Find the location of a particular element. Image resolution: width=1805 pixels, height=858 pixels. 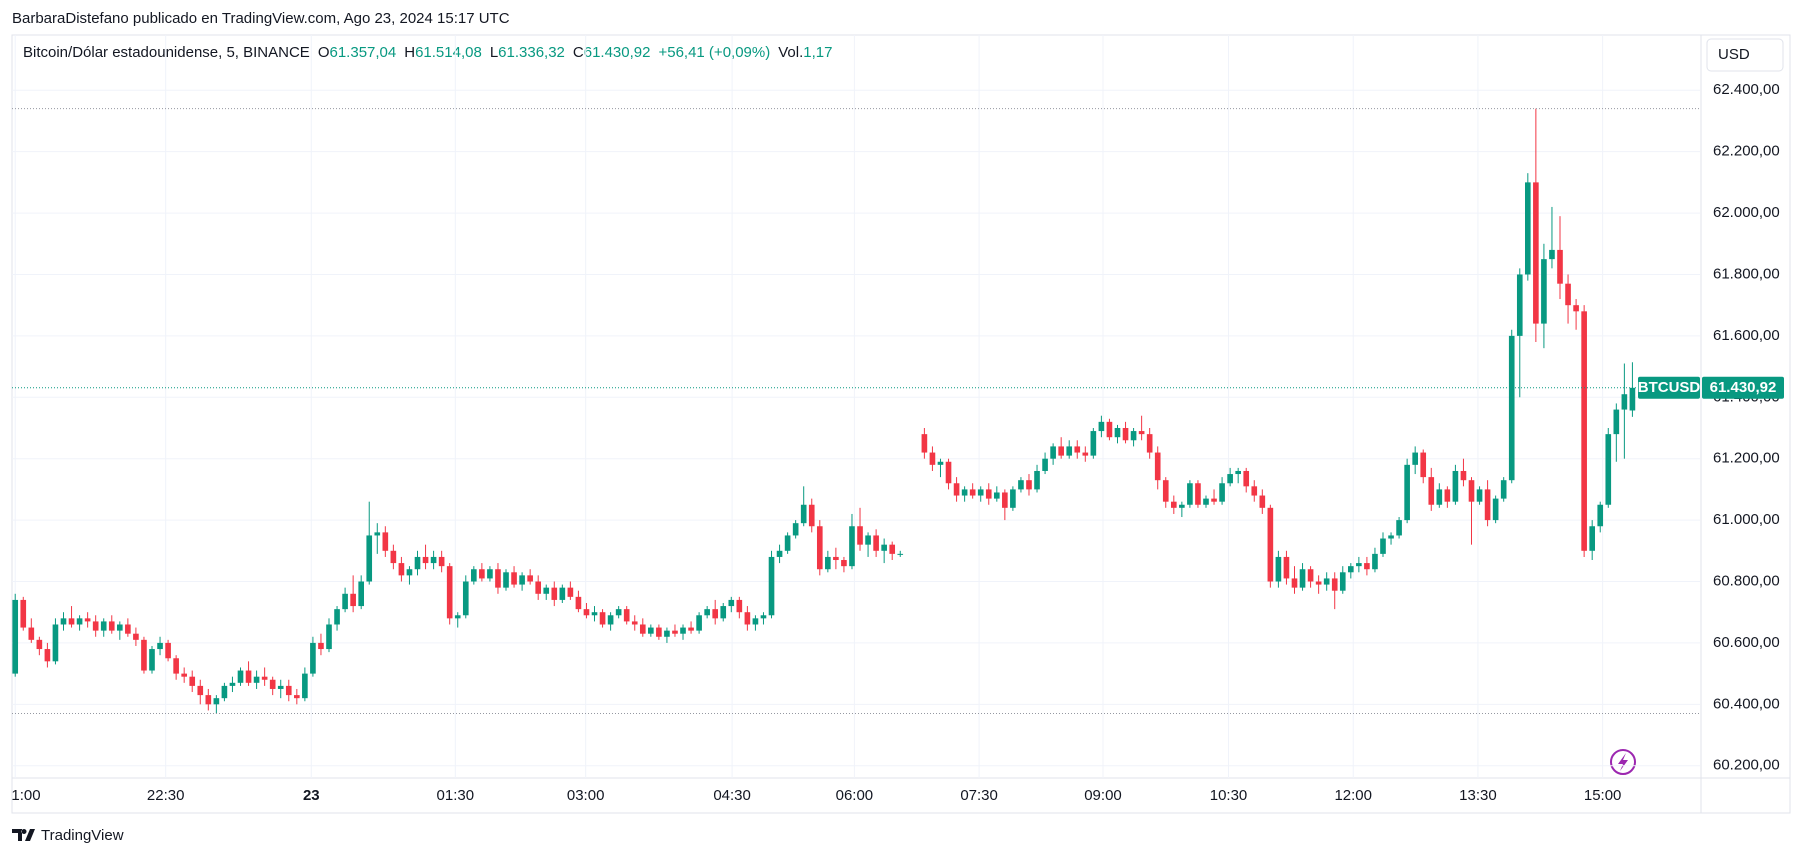

x-tick-label: 12:00 is located at coordinates (1353, 795).